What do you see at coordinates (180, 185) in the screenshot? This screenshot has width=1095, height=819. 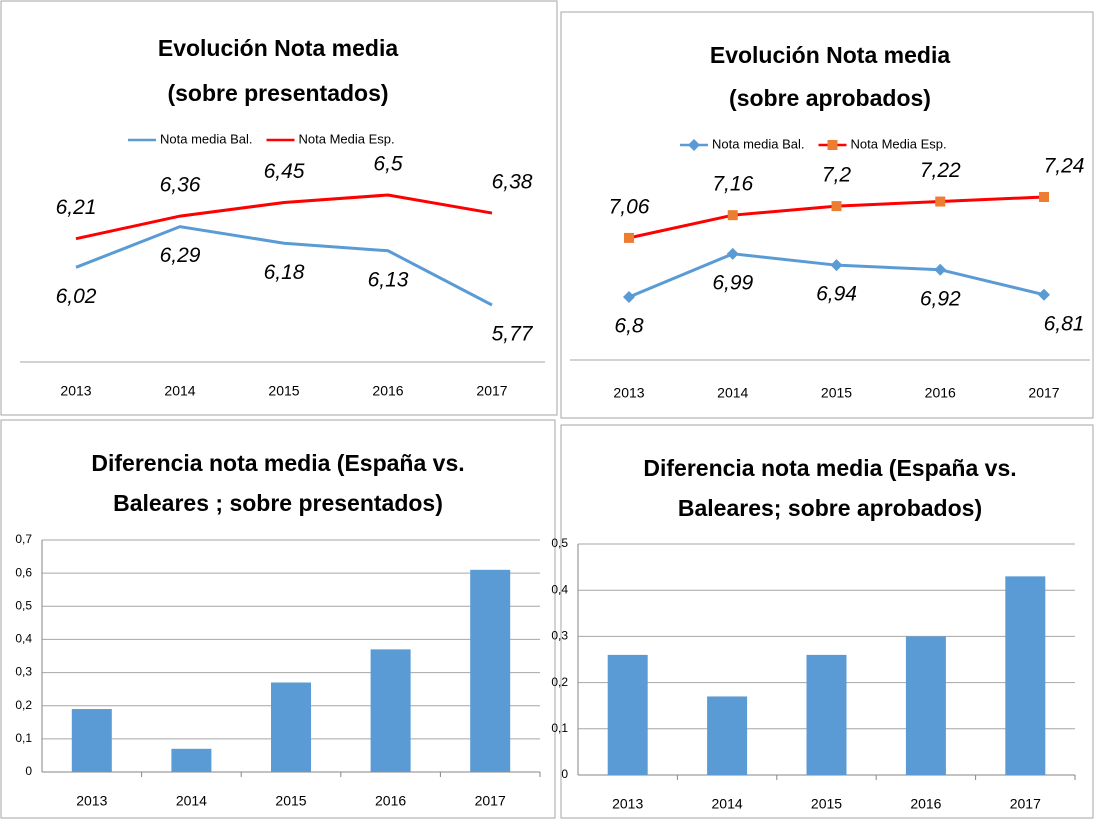 I see `data-label: 6,36` at bounding box center [180, 185].